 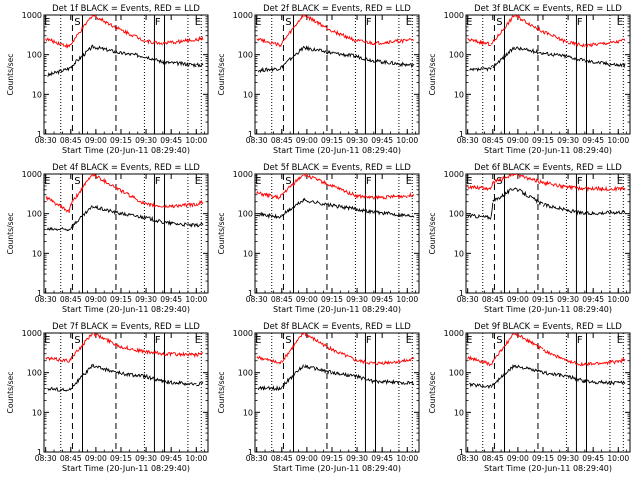 I want to click on x-tick-label: 09:00, so click(x=96, y=299).